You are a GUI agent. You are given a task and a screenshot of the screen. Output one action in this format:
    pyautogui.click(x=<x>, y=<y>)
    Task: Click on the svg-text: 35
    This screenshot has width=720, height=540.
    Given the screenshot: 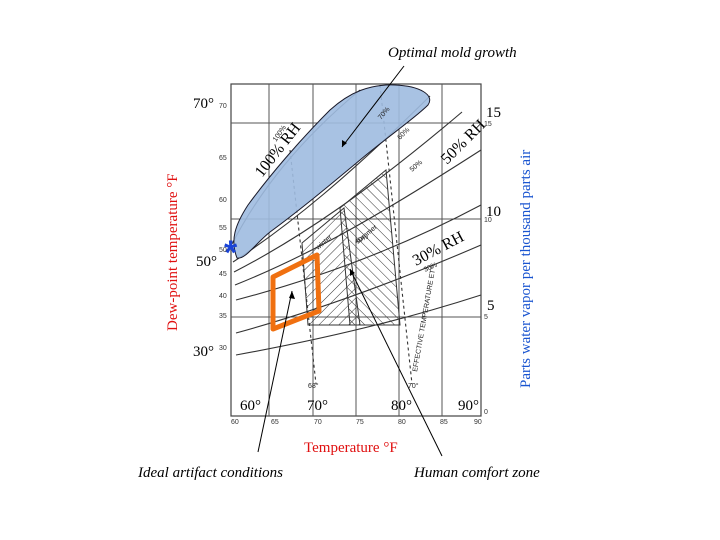 What is the action you would take?
    pyautogui.click(x=223, y=316)
    